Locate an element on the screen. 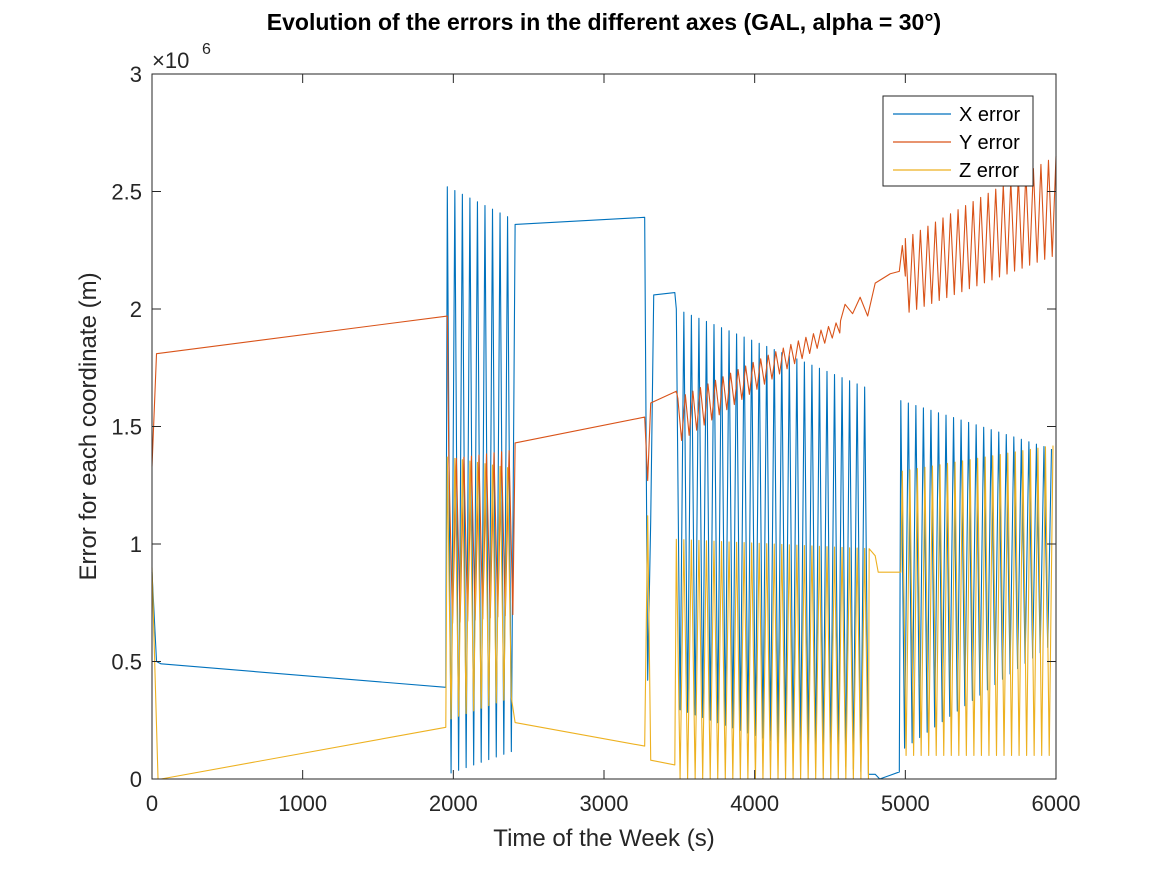 This screenshot has width=1167, height=875. y-tick-label: 2 is located at coordinates (136, 309).